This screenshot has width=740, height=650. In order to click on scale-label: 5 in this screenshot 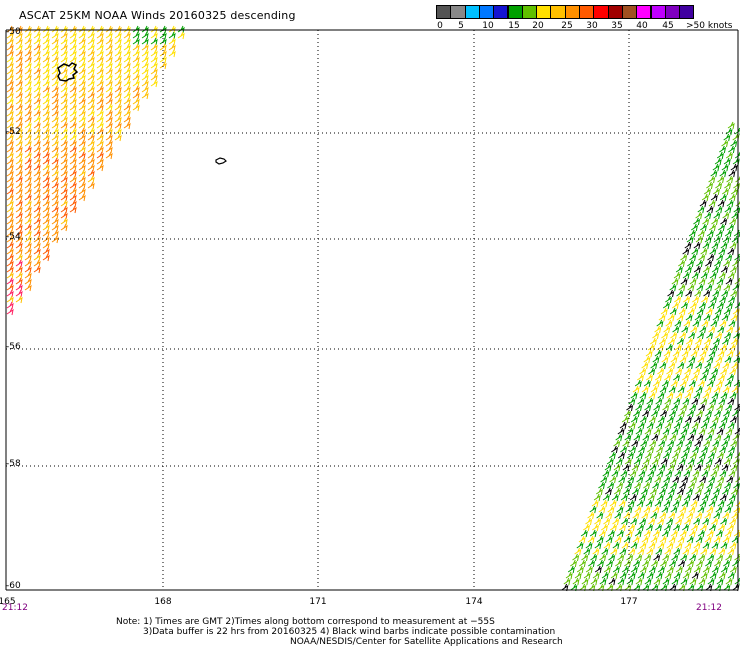, I will do `click(461, 26)`.